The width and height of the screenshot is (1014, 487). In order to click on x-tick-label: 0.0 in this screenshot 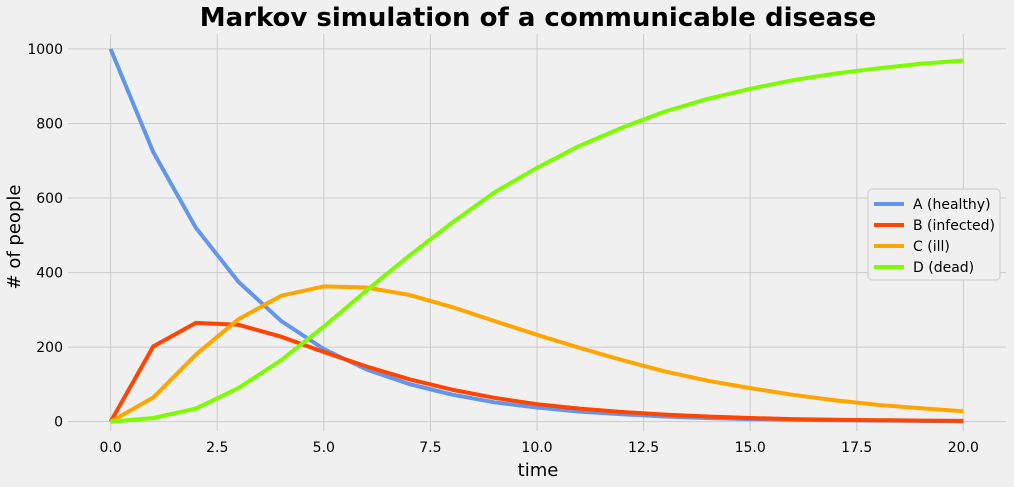, I will do `click(111, 448)`.